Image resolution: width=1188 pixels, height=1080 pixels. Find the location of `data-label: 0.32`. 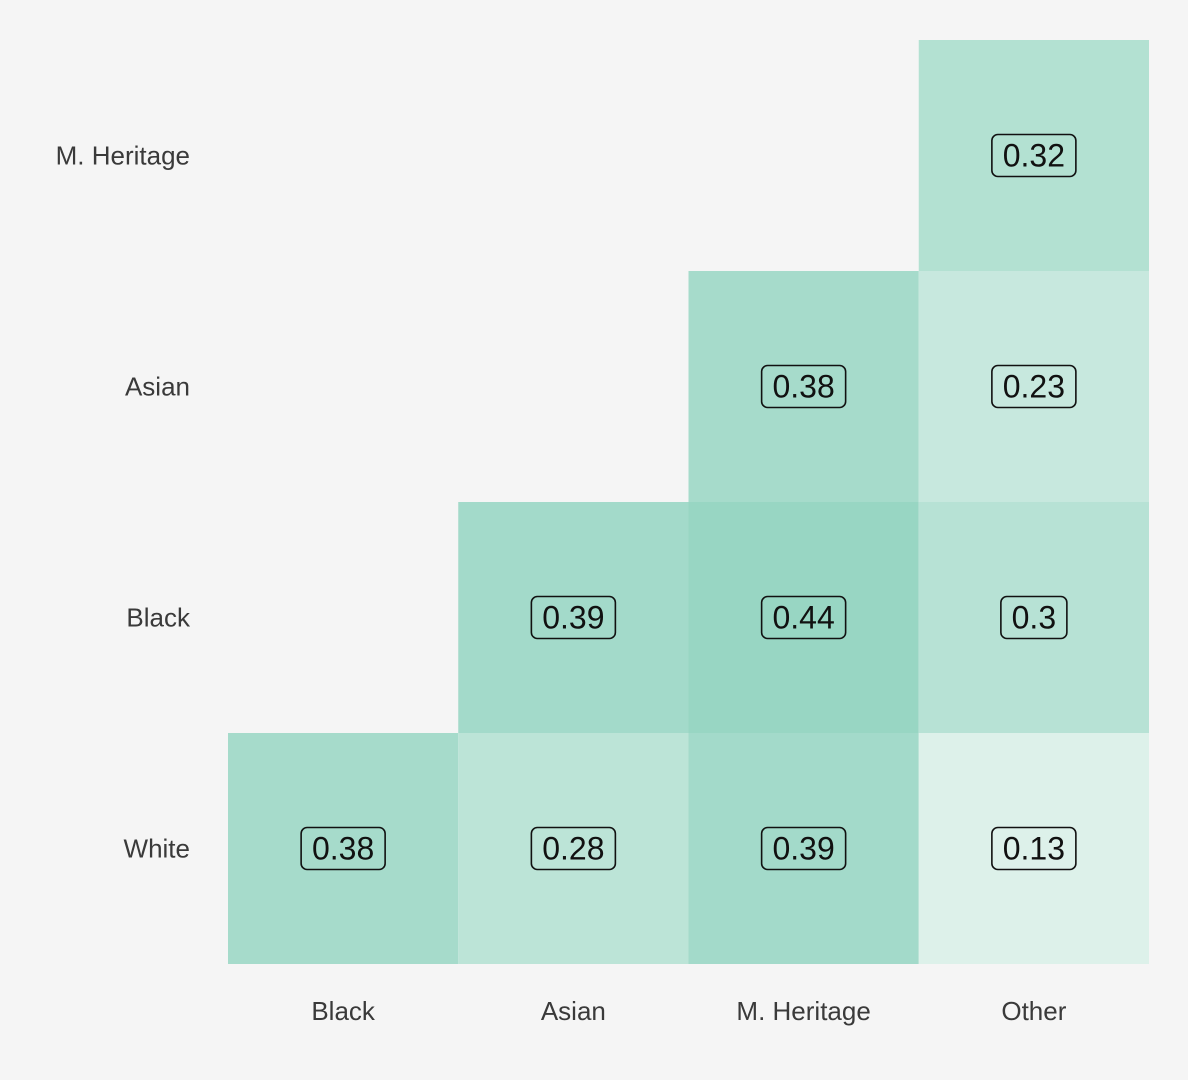

data-label: 0.32 is located at coordinates (1034, 156).